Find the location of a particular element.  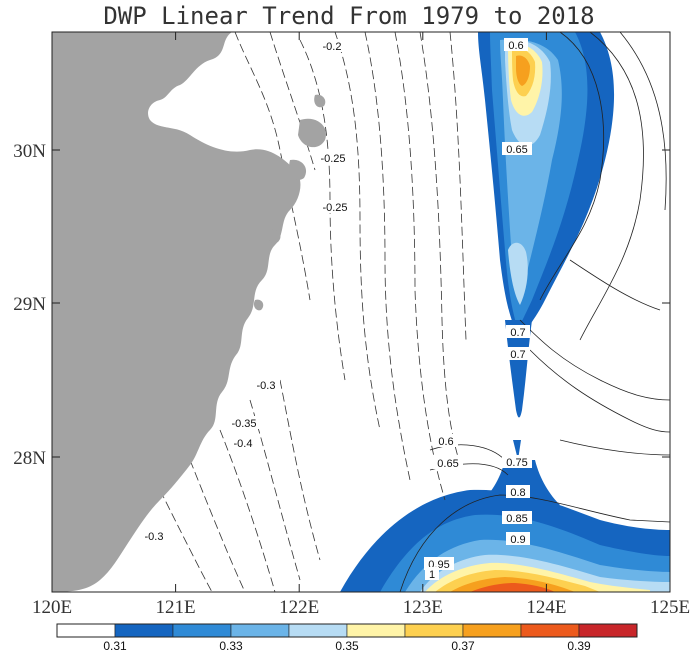

contour-label: 0.85 is located at coordinates (517, 518).